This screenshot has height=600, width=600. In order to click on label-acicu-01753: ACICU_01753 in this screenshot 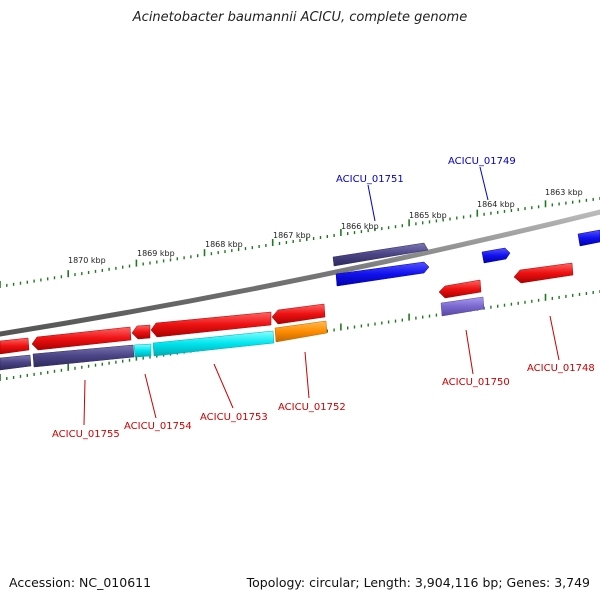, I will do `click(234, 417)`.